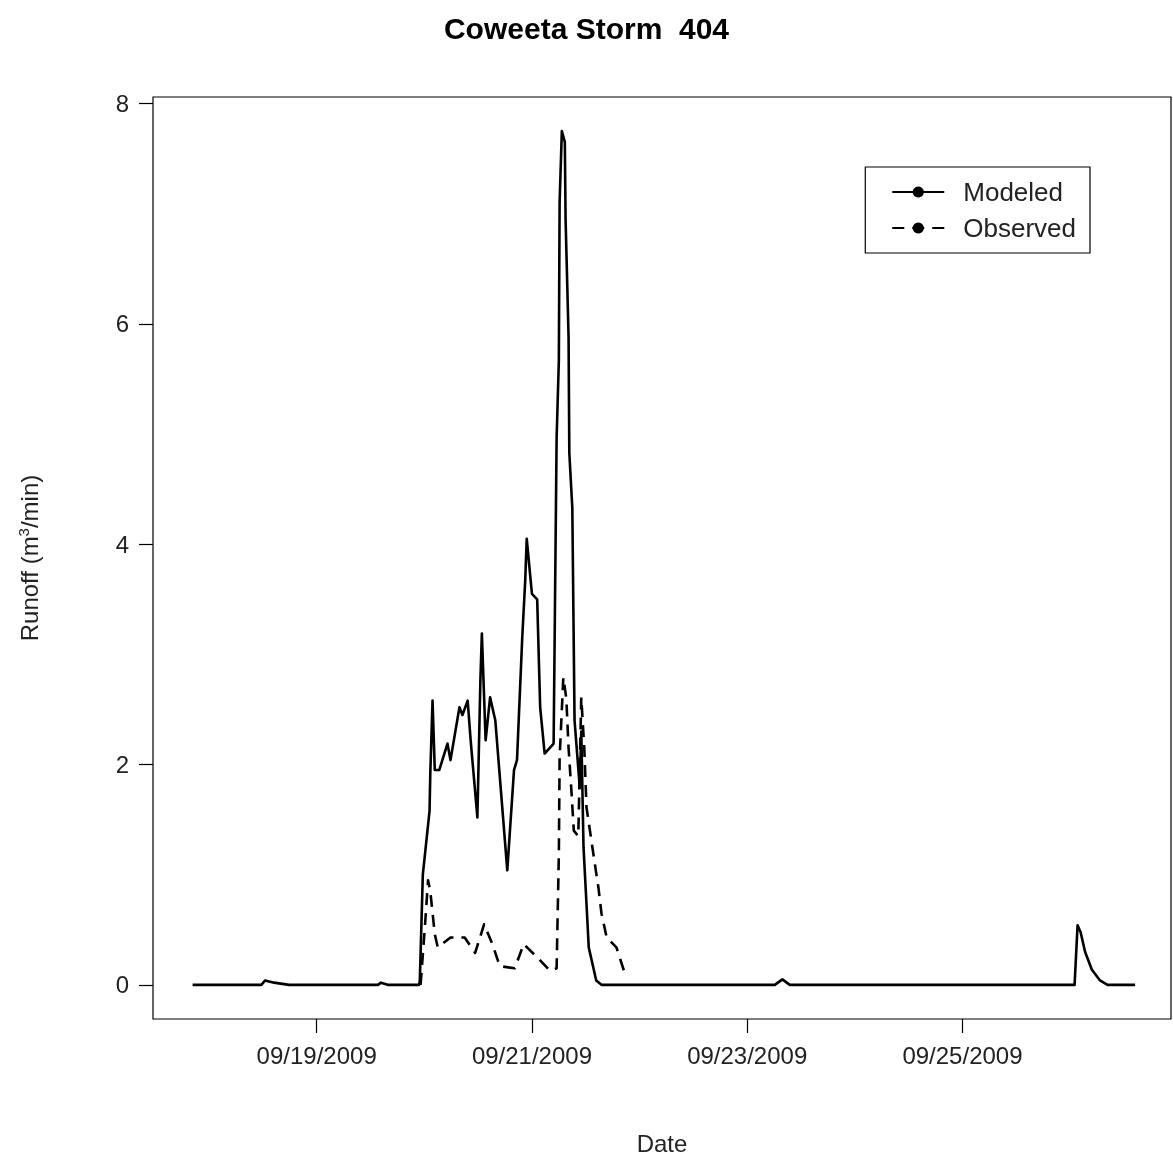 This screenshot has height=1162, width=1173. Describe the element at coordinates (122, 104) in the screenshot. I see `y-tick-label: 8` at that location.